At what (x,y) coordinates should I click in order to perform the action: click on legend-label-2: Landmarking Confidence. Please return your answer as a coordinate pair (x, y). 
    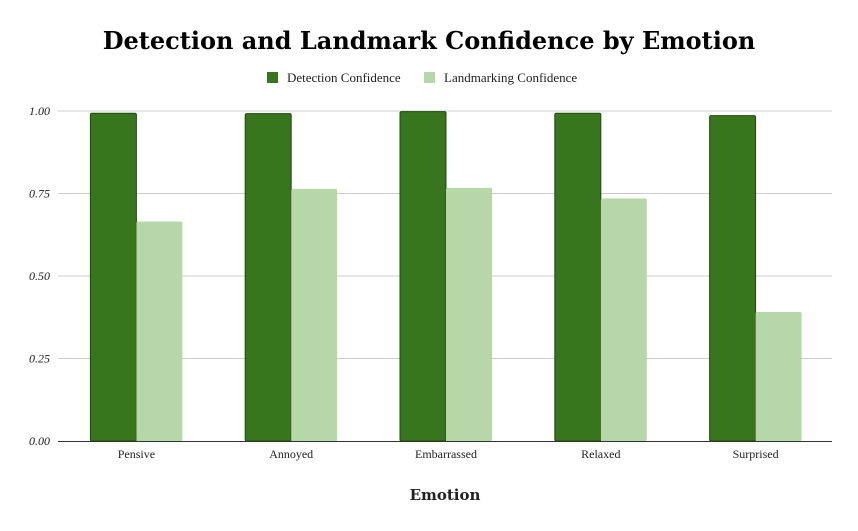
    Looking at the image, I should click on (510, 77).